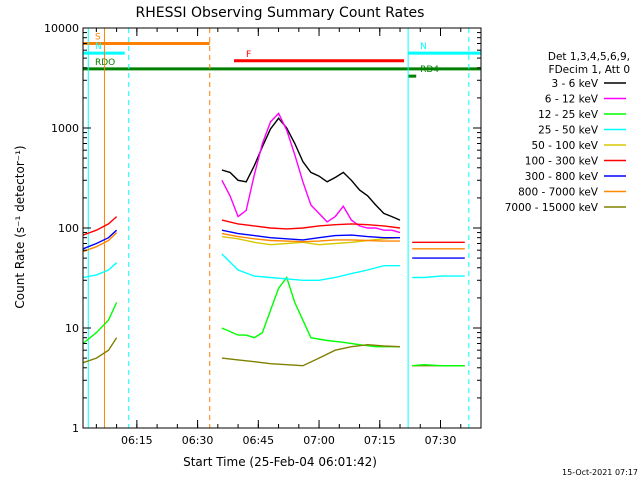 This screenshot has width=640, height=480. What do you see at coordinates (72, 328) in the screenshot?
I see `y-tick-label: 10` at bounding box center [72, 328].